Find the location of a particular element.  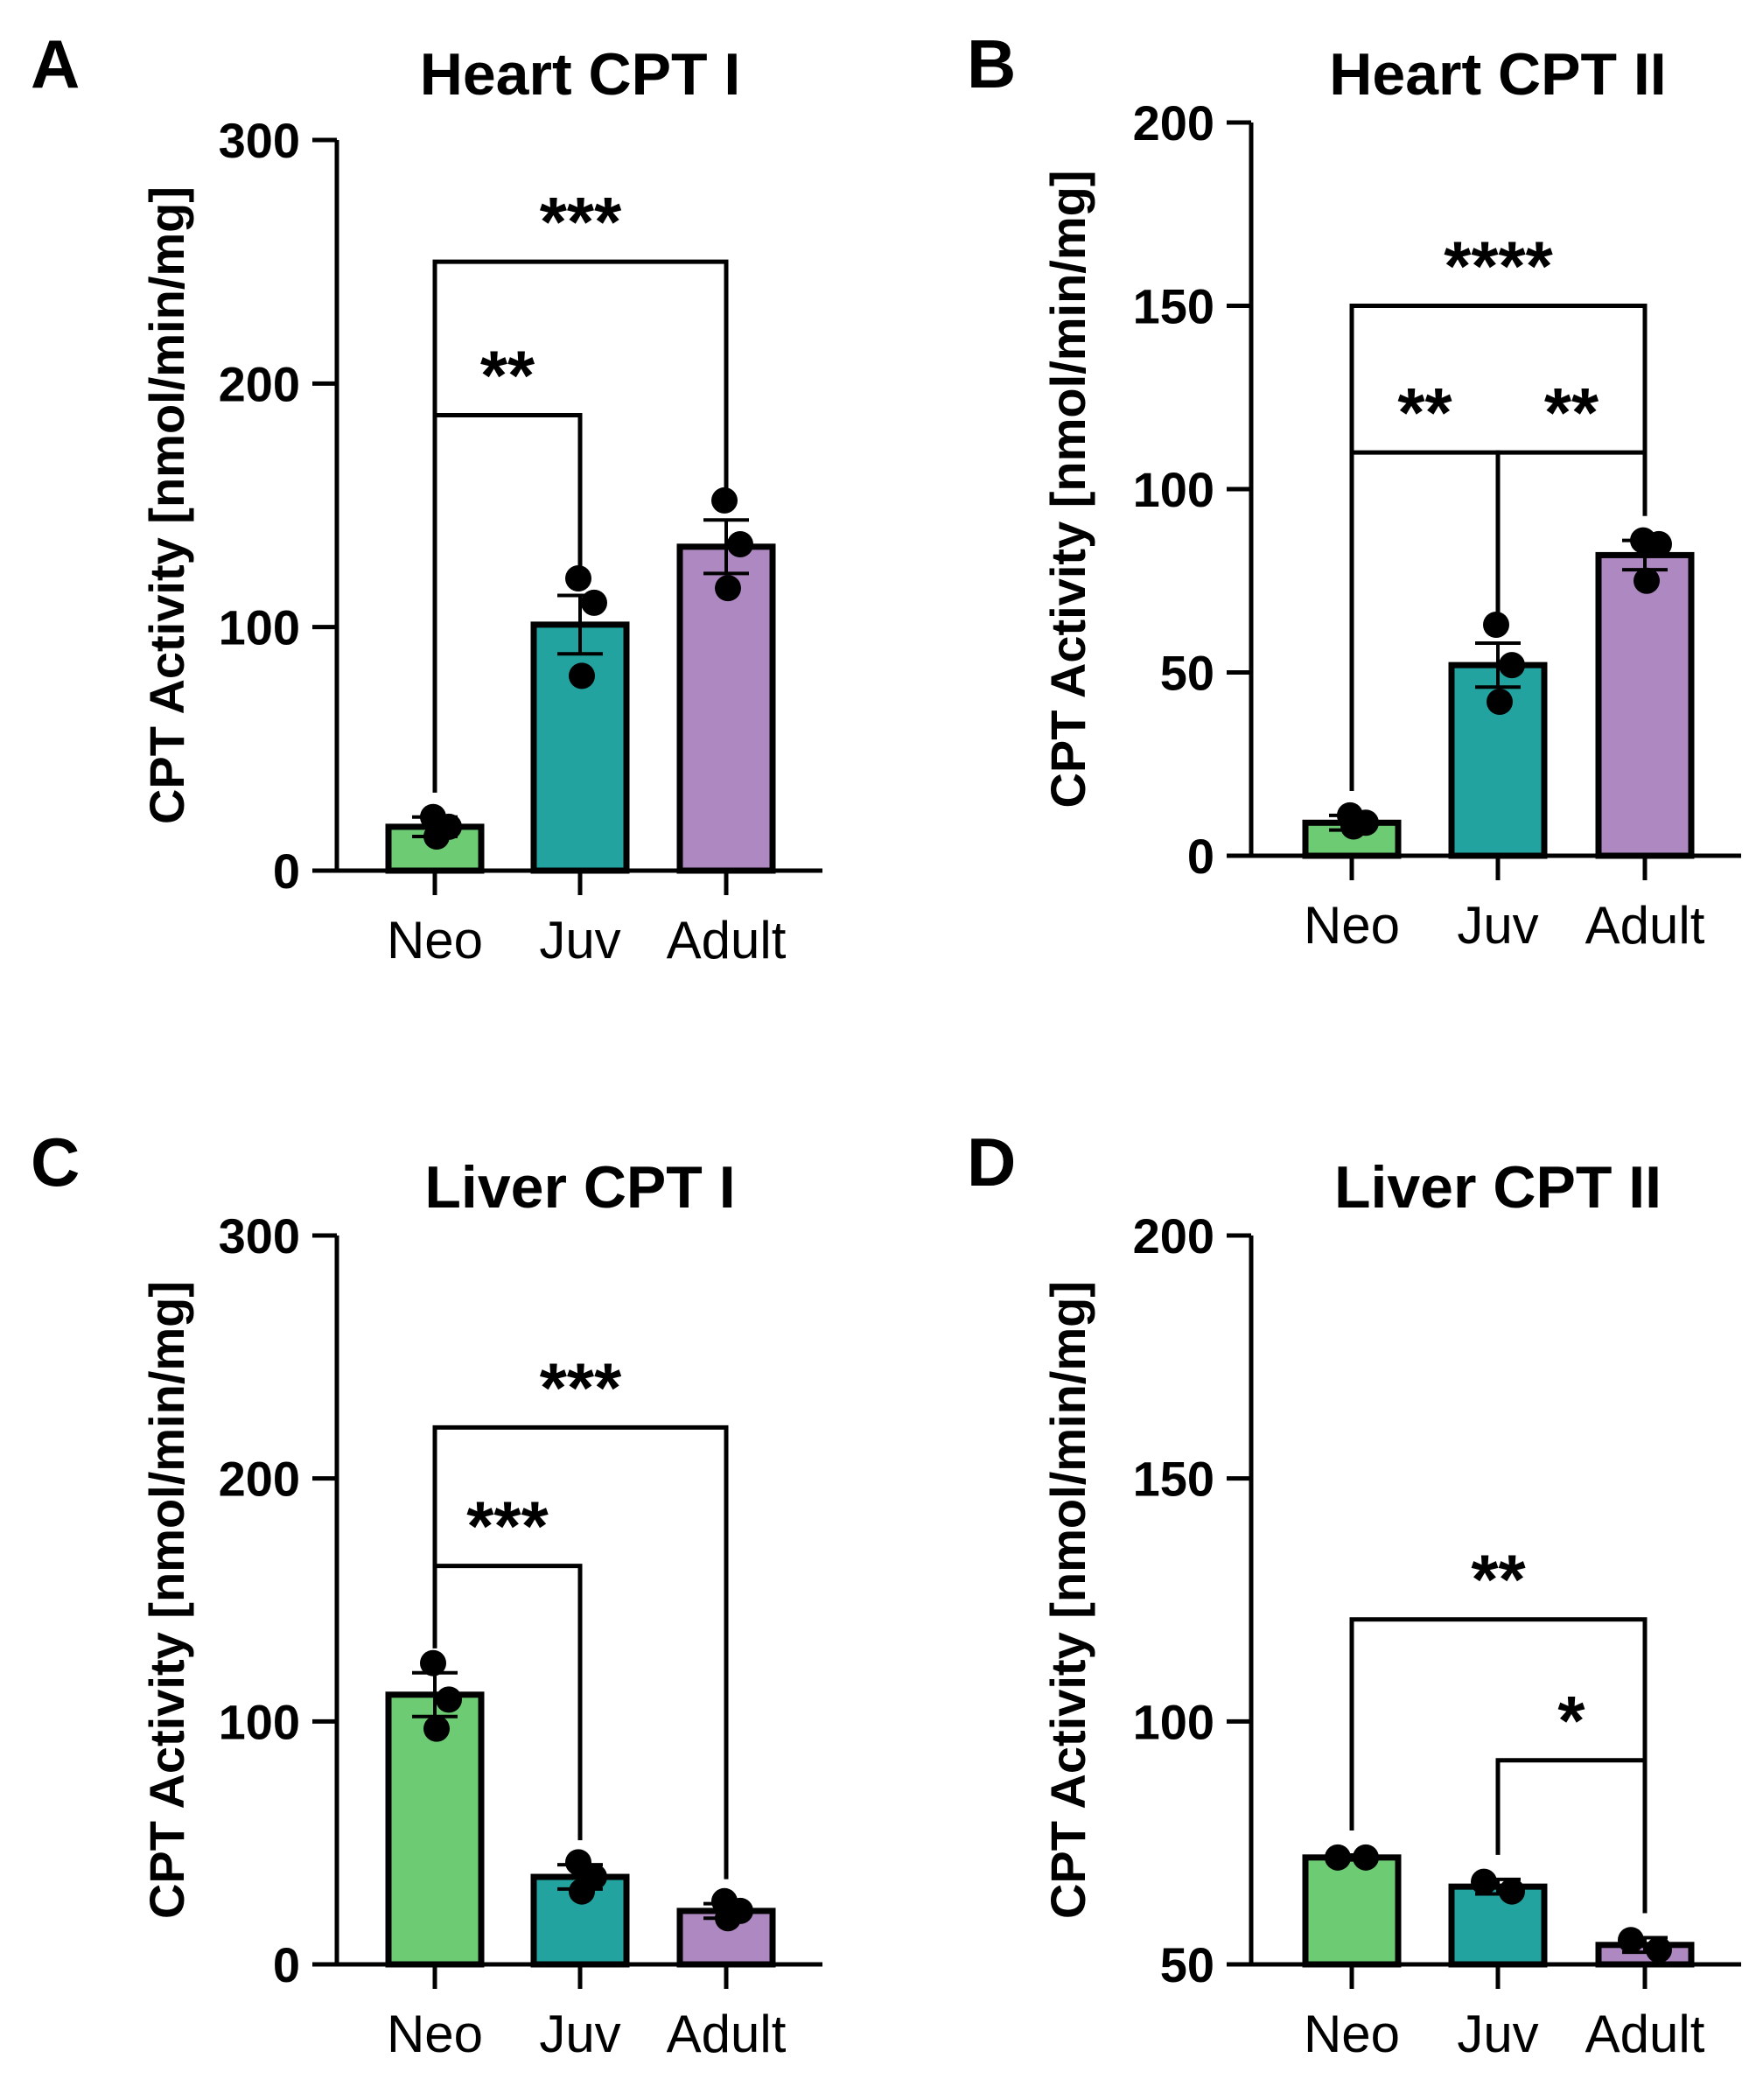

bar-neo is located at coordinates (1352, 1911).